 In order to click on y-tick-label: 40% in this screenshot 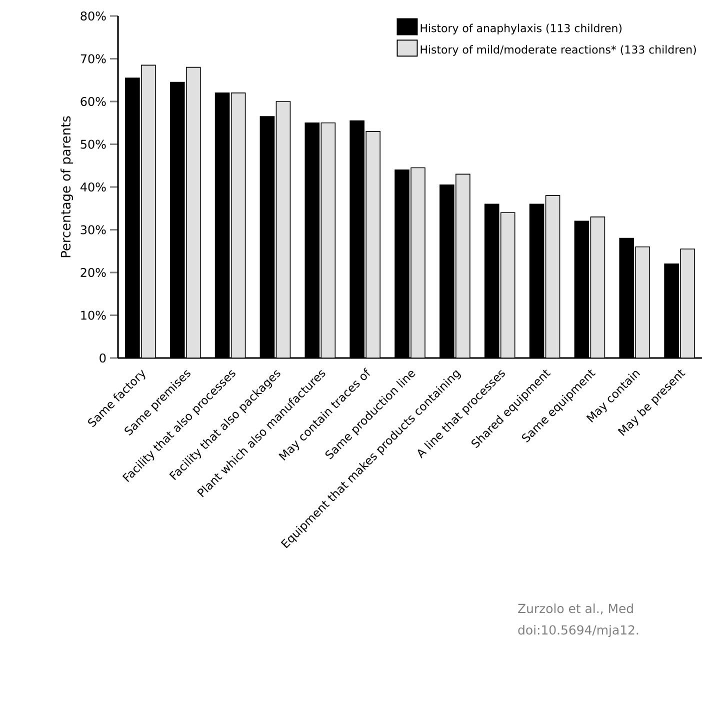, I will do `click(93, 187)`.